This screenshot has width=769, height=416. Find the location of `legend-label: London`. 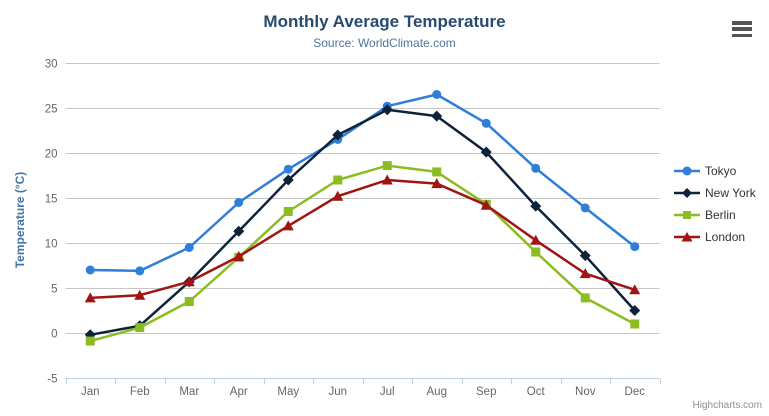

legend-label: London is located at coordinates (725, 237).